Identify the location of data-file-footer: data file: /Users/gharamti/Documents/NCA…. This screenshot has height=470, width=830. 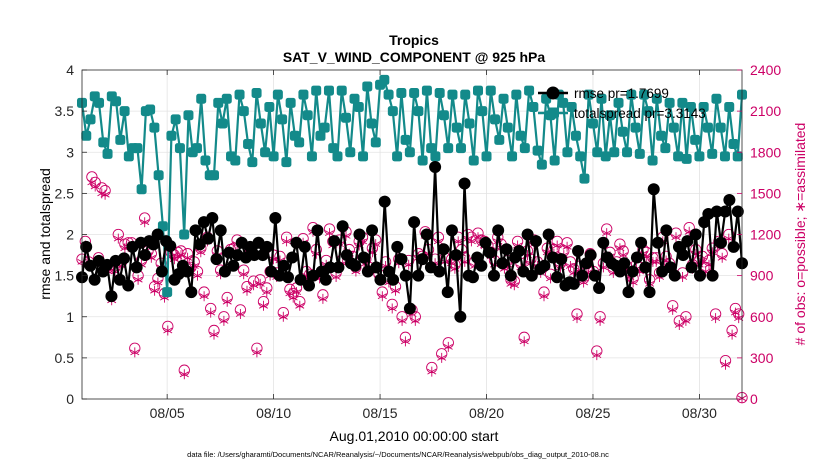
(398, 454).